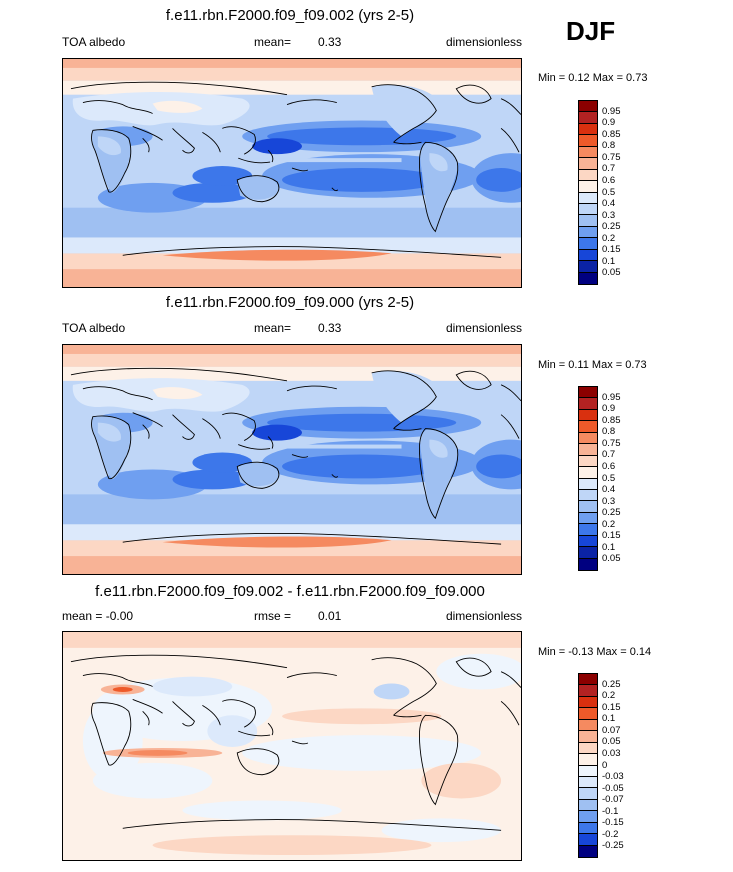  I want to click on stat-value: 0.01, so click(330, 616).